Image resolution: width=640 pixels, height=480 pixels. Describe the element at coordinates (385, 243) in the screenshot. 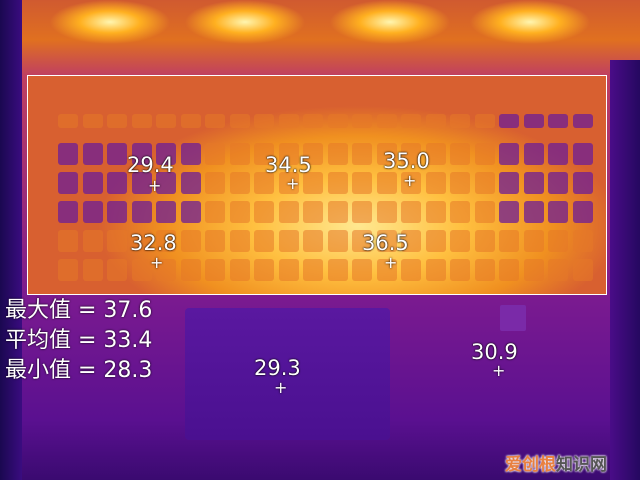

I see `temp-label: 36.5` at that location.